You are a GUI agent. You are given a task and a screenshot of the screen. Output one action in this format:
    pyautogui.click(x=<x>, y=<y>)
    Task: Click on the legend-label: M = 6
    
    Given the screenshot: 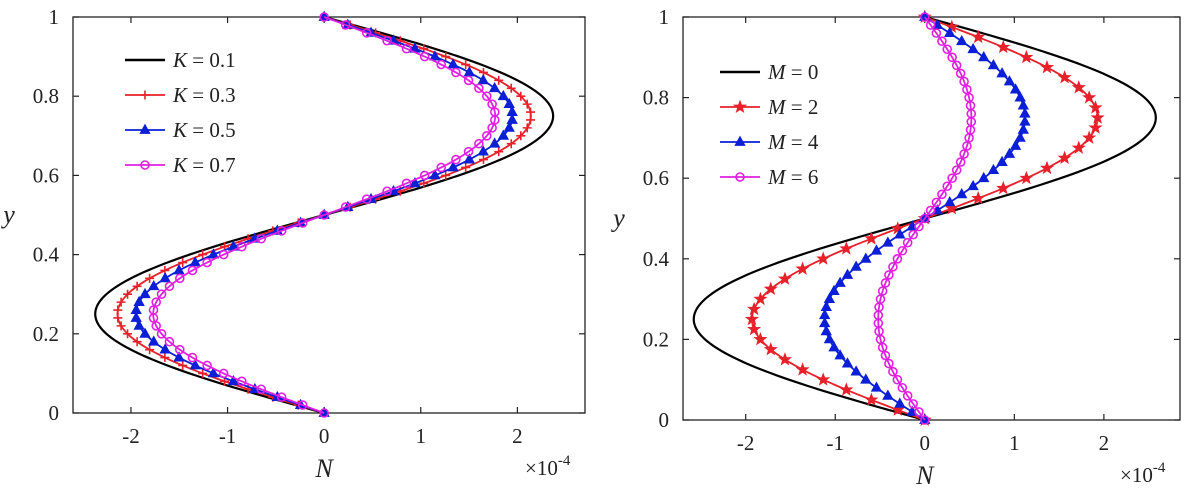 What is the action you would take?
    pyautogui.click(x=792, y=177)
    